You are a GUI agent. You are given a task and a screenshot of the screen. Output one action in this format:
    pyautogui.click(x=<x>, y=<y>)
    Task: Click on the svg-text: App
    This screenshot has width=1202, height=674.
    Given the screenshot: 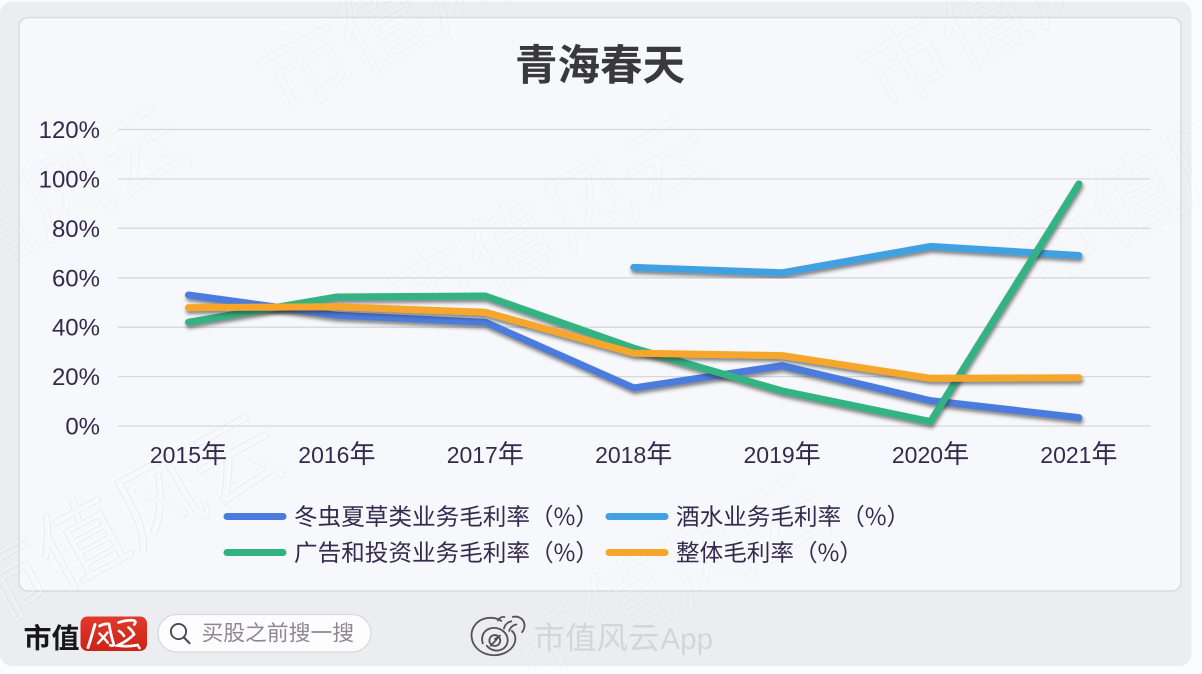 What is the action you would take?
    pyautogui.click(x=687, y=639)
    